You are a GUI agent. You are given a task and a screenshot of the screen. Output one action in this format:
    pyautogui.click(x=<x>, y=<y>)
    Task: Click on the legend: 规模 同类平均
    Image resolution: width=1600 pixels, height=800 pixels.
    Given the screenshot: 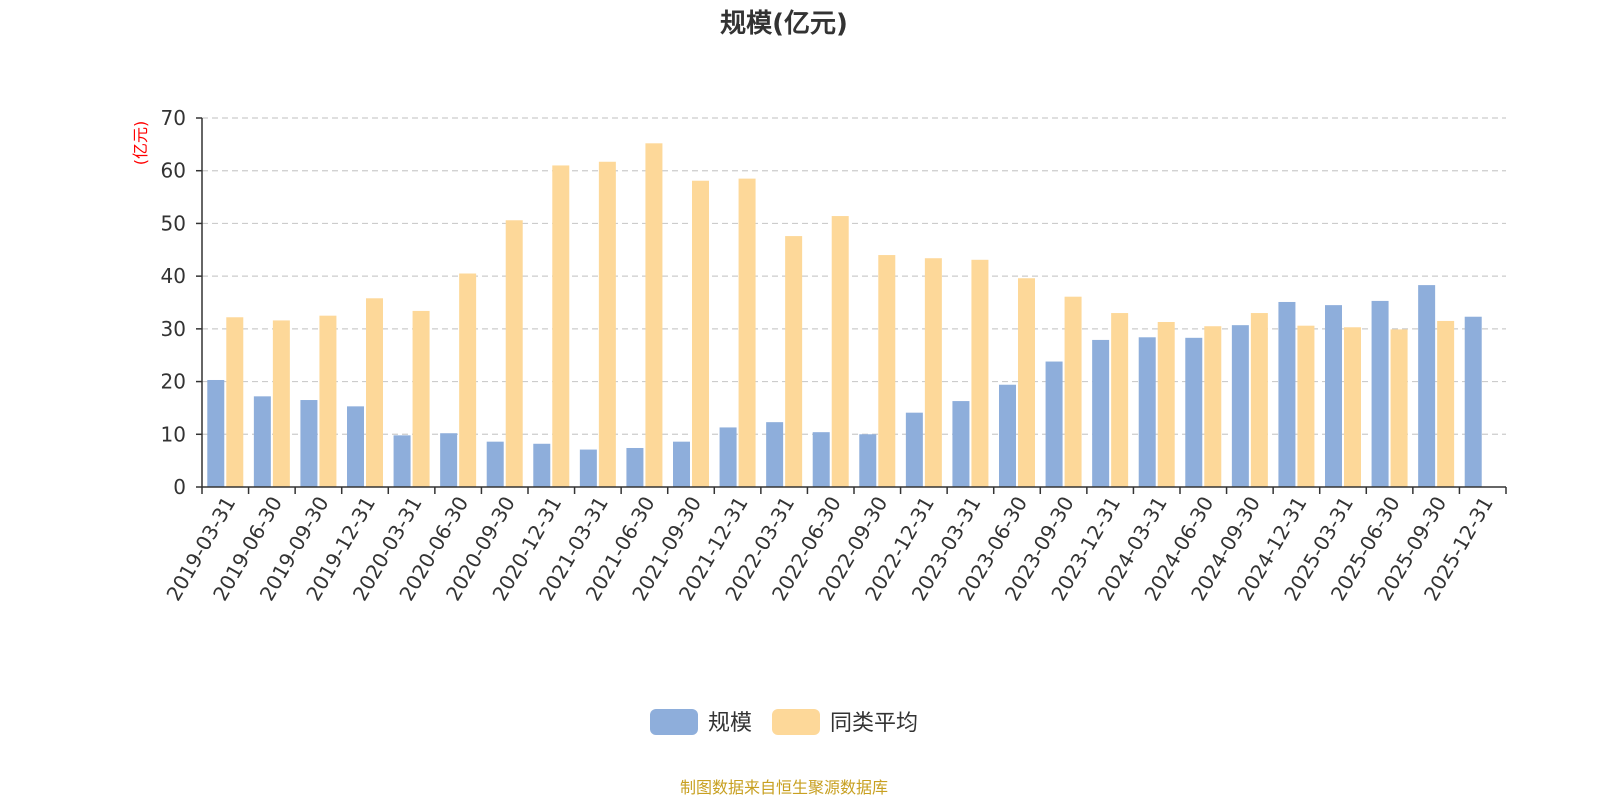 What is the action you would take?
    pyautogui.click(x=784, y=722)
    